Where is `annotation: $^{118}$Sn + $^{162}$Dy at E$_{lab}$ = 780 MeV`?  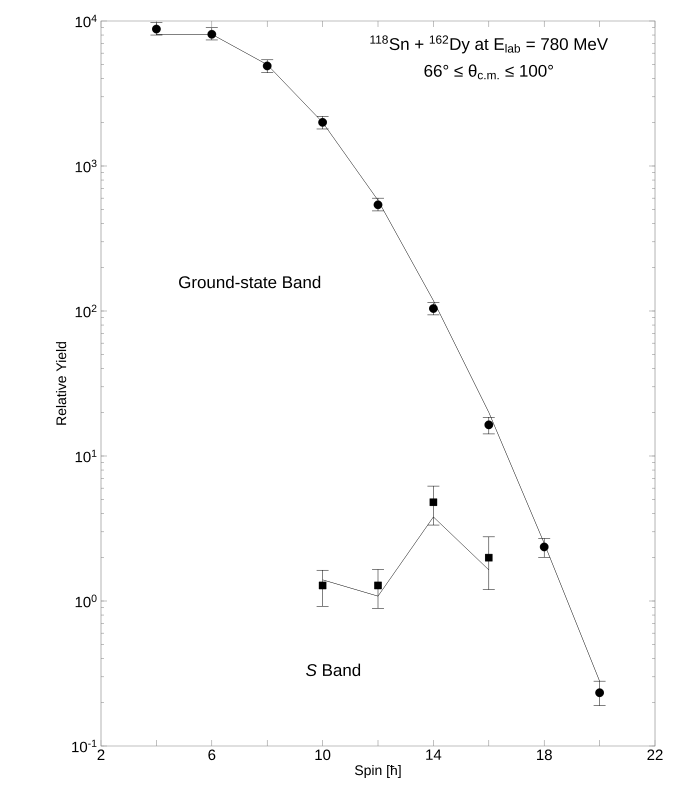 annotation: $^{118}$Sn + $^{162}$Dy at E$_{lab}$ = 780 MeV is located at coordinates (489, 44).